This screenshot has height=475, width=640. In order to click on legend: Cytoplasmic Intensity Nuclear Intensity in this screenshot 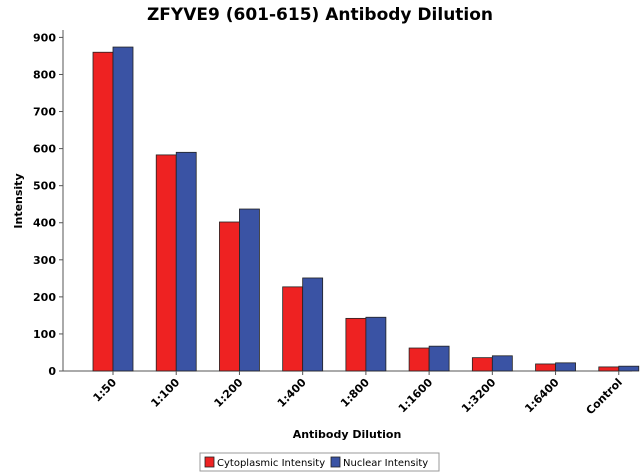, I will do `click(319, 462)`.